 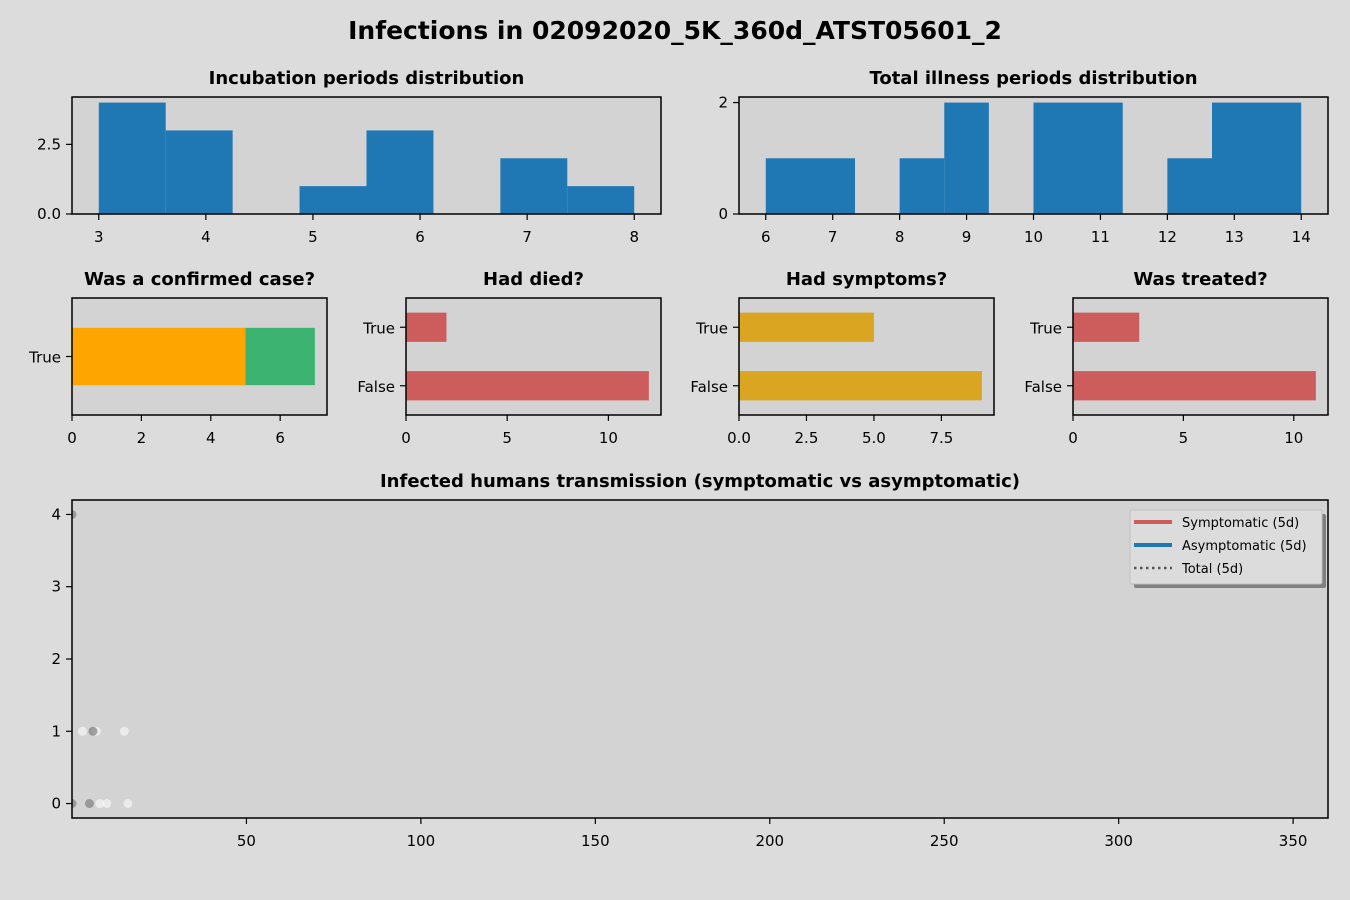 What do you see at coordinates (1244, 546) in the screenshot?
I see `legend-label: Asymptomatic (5d)` at bounding box center [1244, 546].